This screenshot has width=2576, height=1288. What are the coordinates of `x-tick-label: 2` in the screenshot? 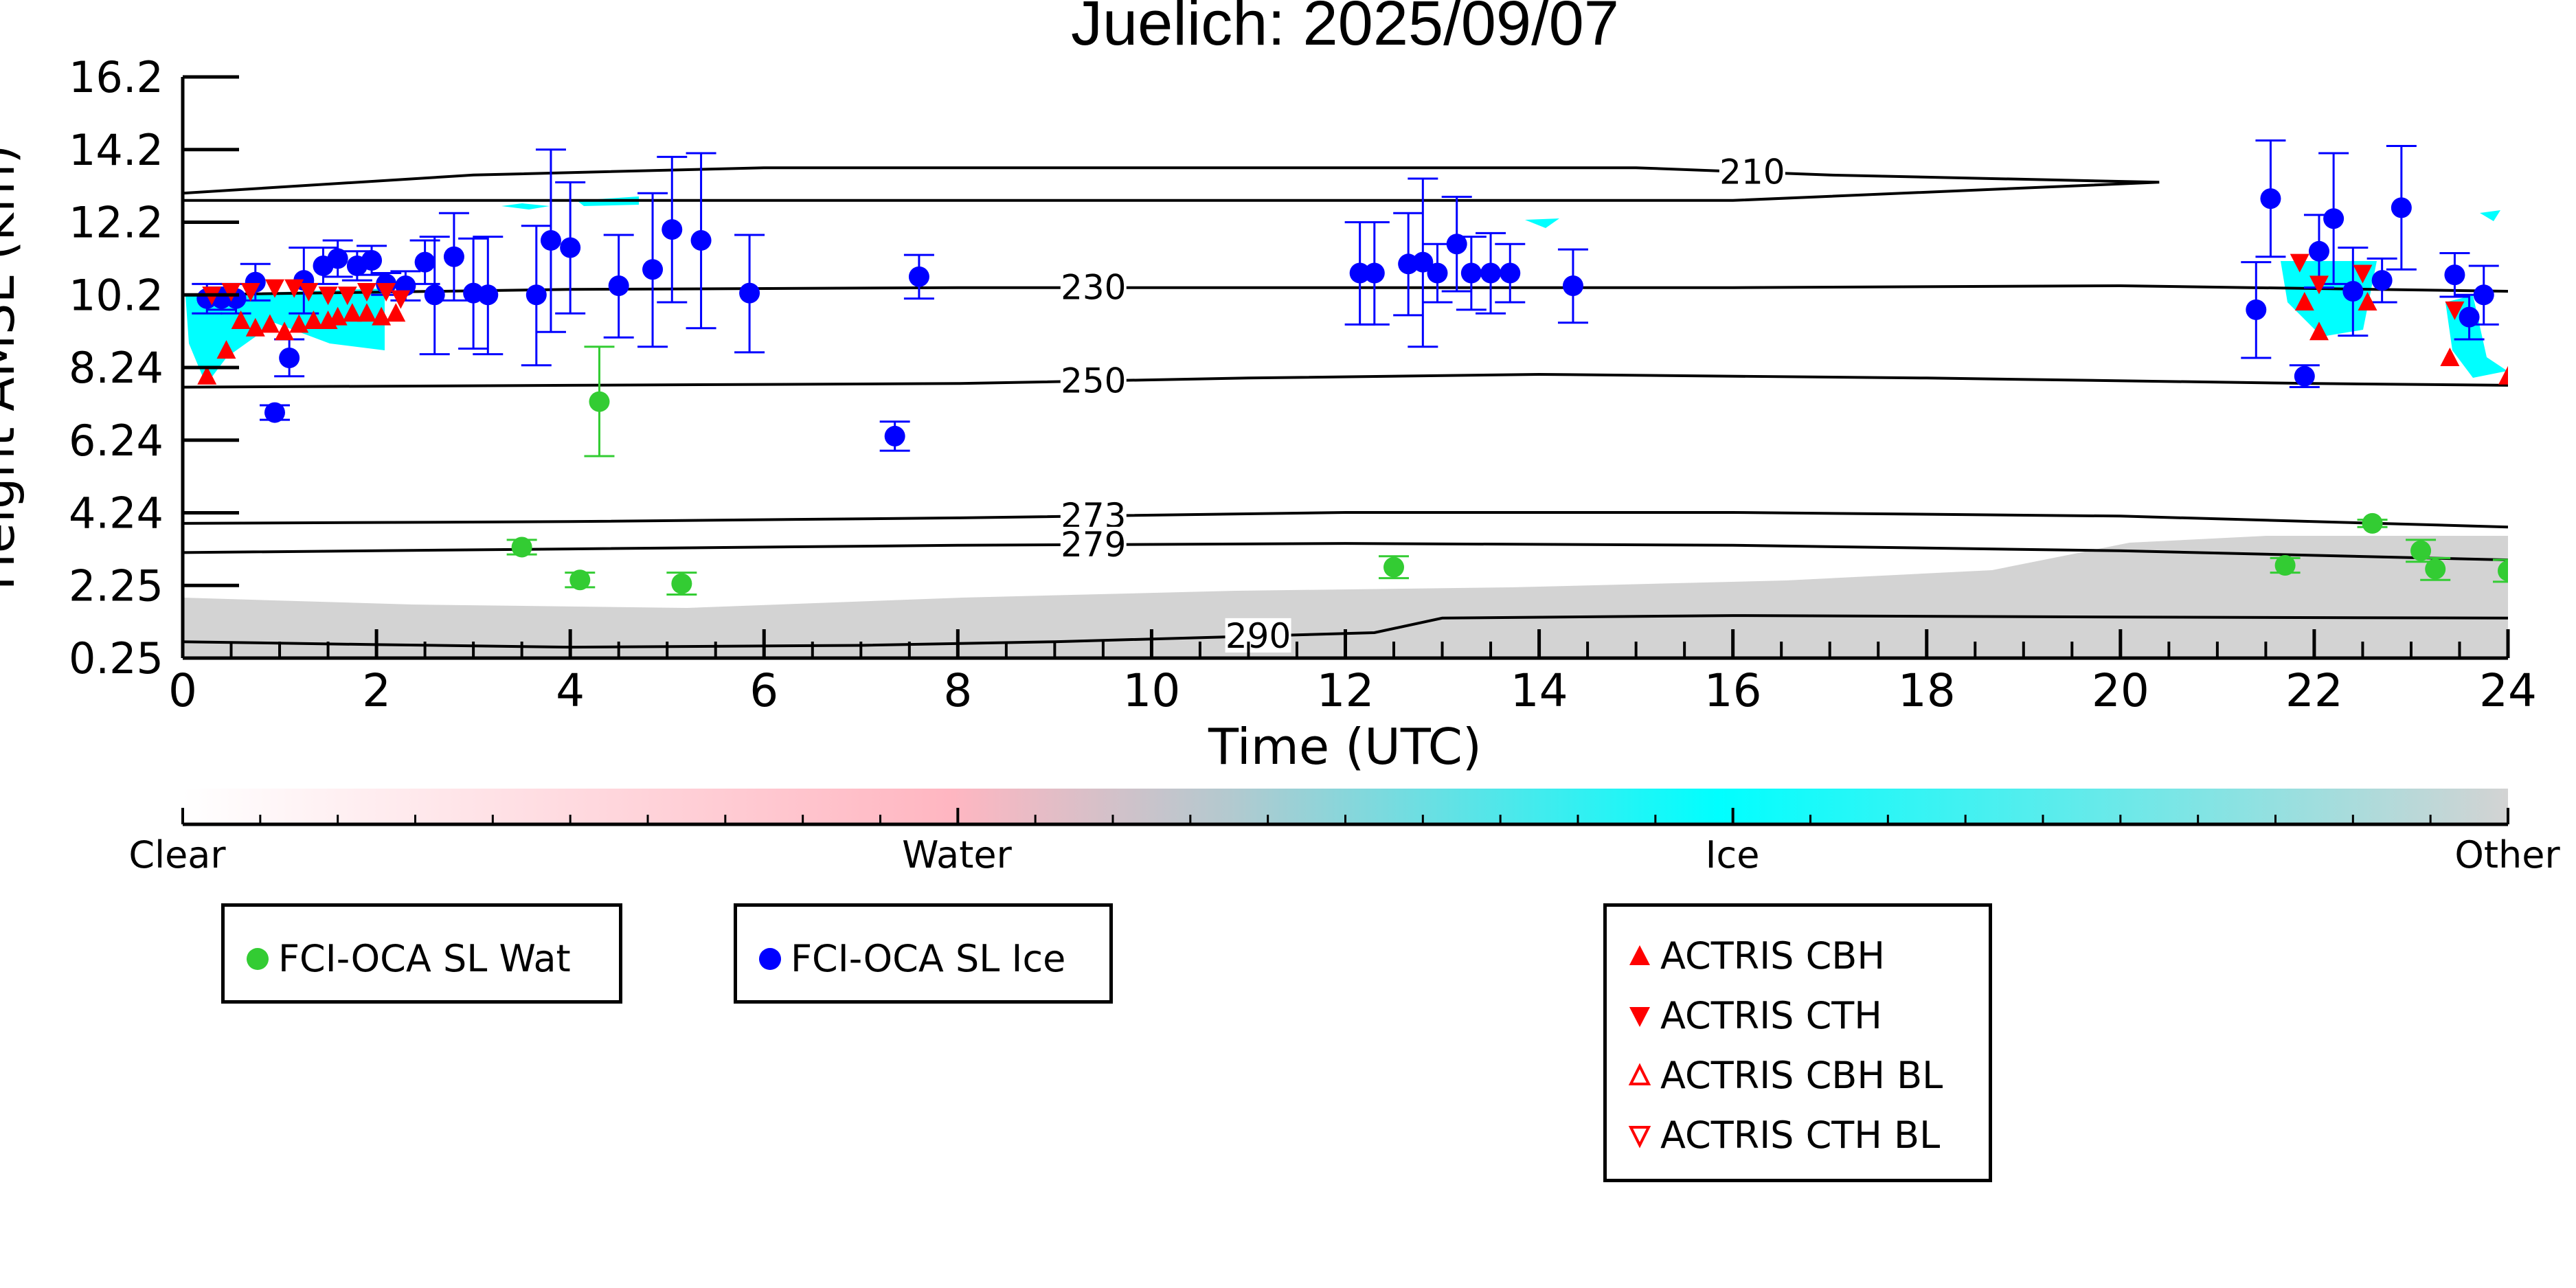 It's located at (376, 690).